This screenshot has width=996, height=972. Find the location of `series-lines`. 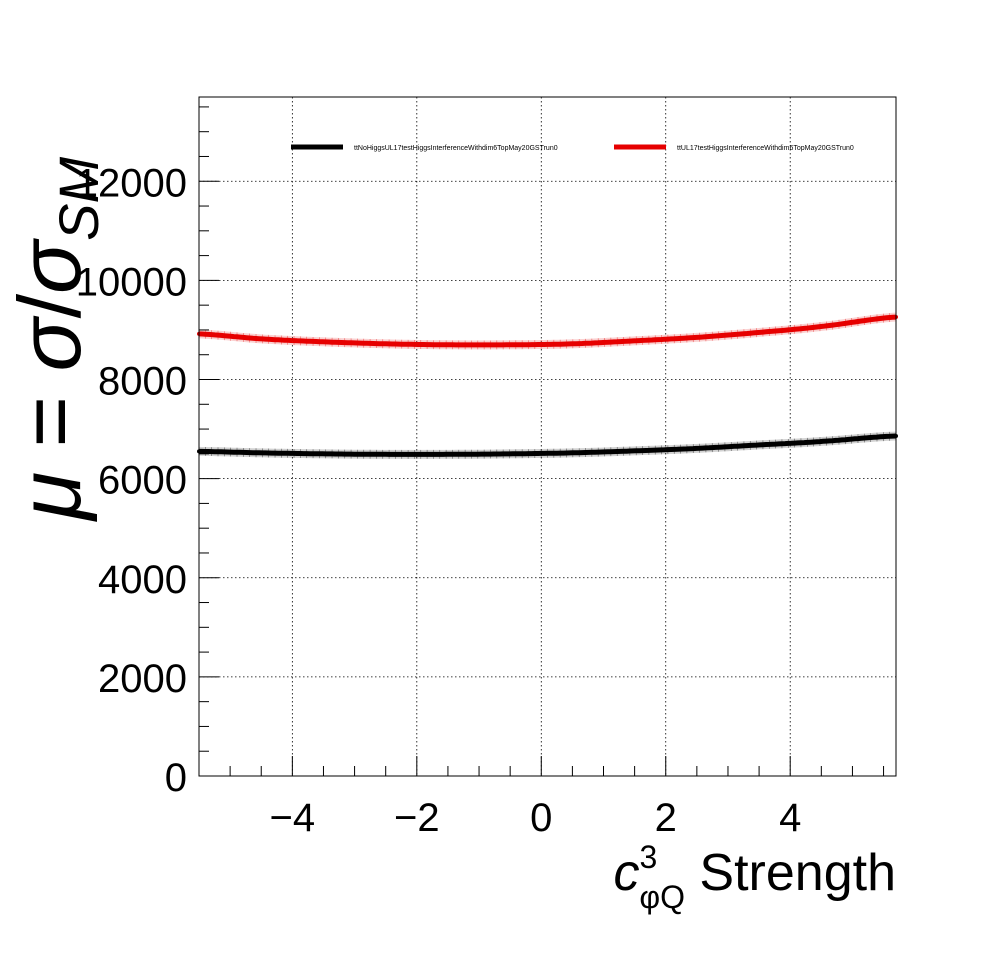

series-lines is located at coordinates (547, 385).